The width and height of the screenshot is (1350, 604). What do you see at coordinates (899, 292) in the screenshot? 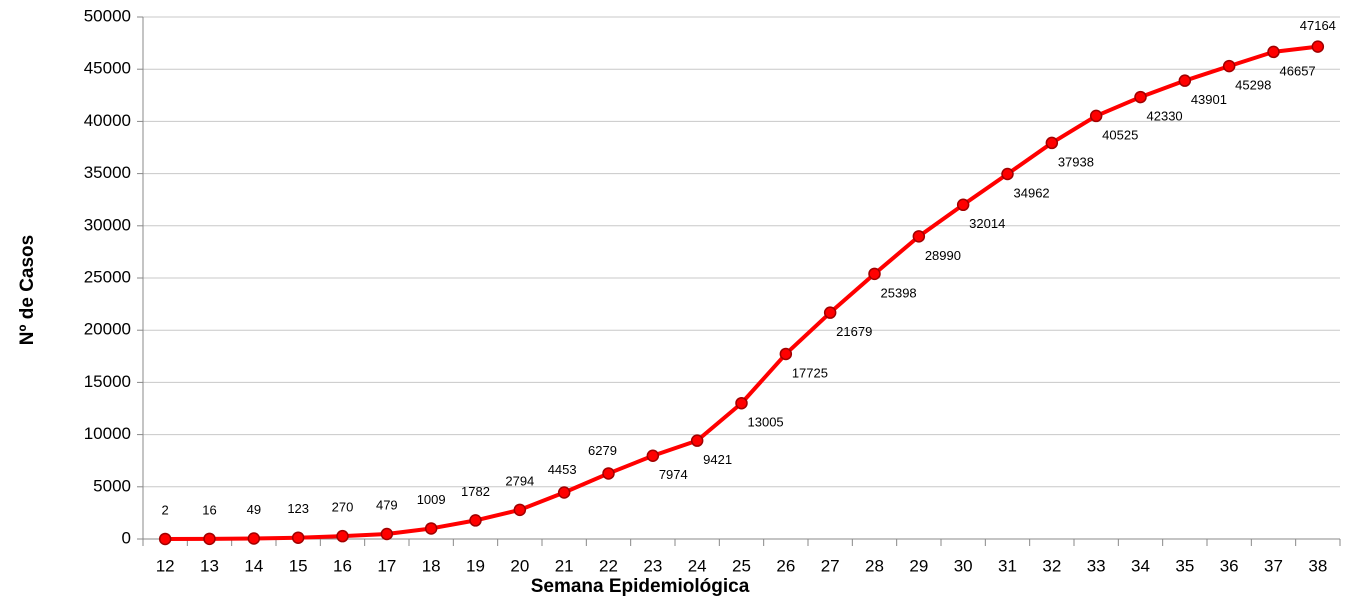
I see `data-label: 25398` at bounding box center [899, 292].